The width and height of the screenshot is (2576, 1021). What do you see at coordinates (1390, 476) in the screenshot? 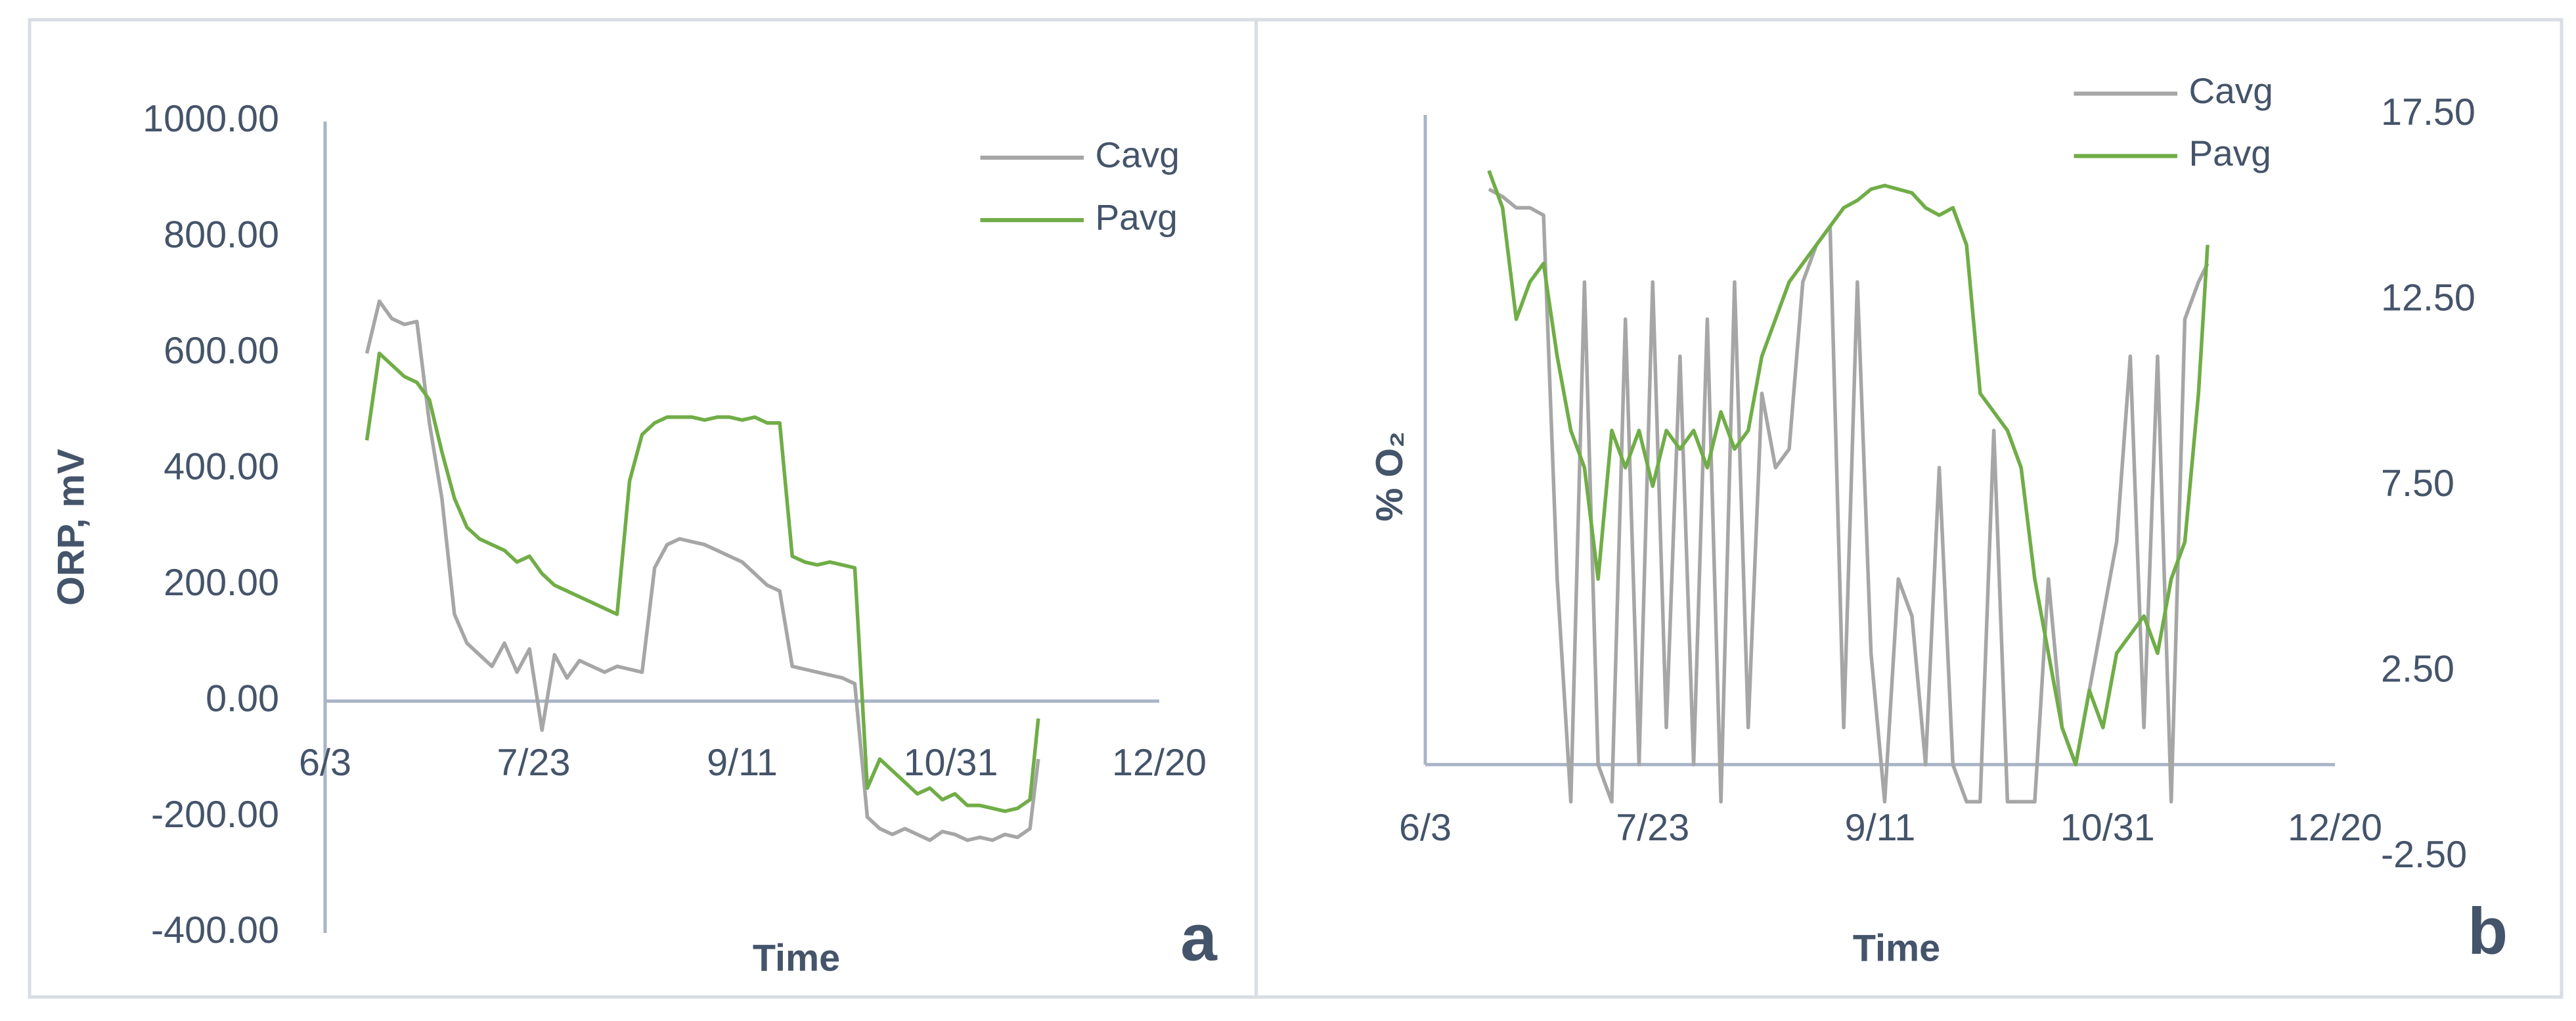
I see `y-axis-title: % O₂` at bounding box center [1390, 476].